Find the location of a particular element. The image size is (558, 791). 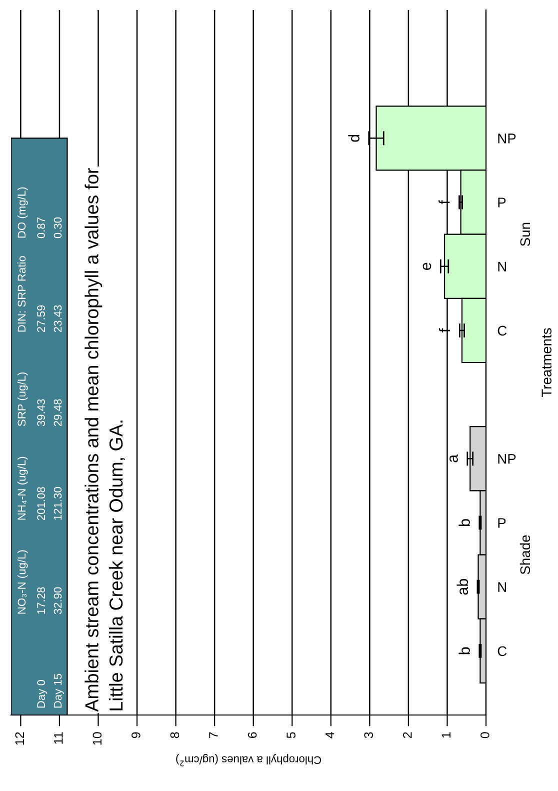

x-tick-label: 8 is located at coordinates (175, 735).